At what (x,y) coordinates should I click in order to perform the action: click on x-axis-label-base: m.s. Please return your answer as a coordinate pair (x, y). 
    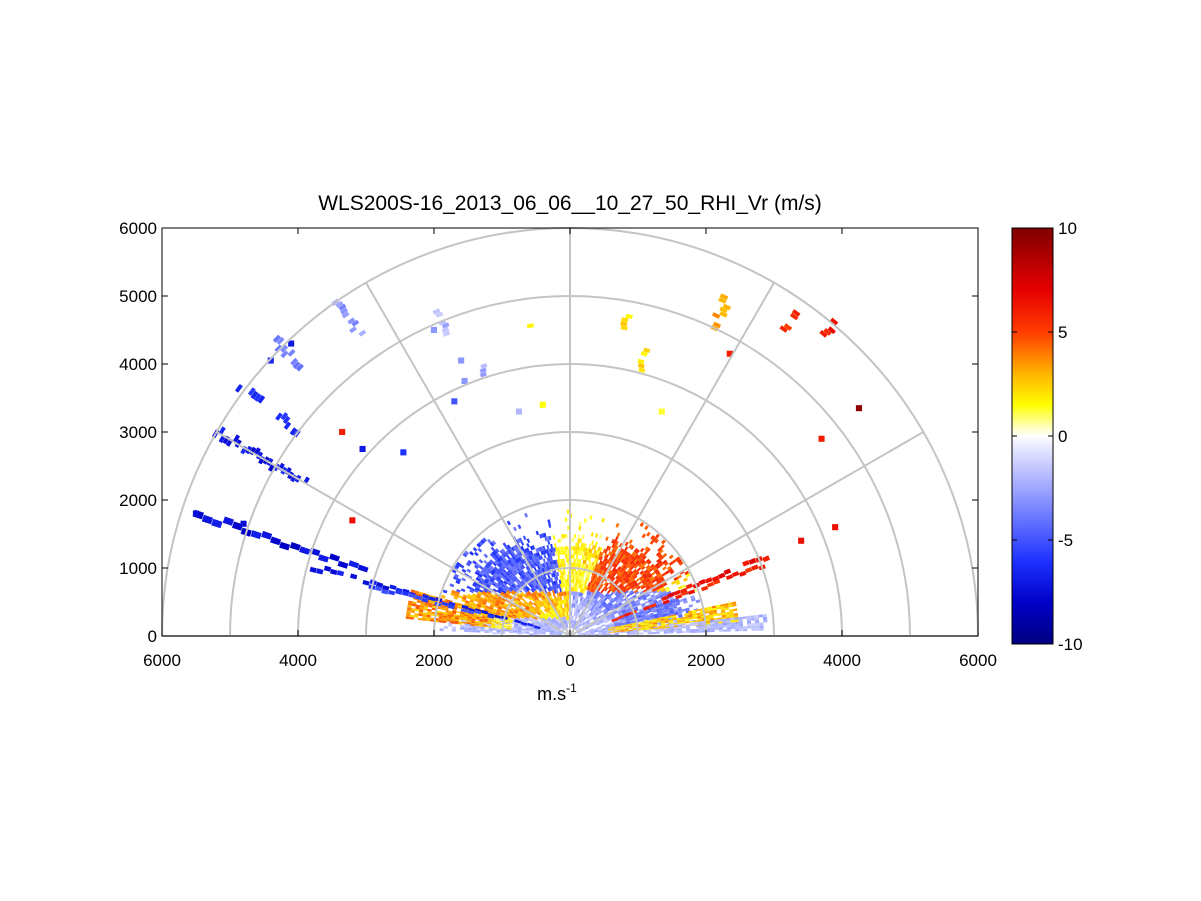
    Looking at the image, I should click on (551, 694).